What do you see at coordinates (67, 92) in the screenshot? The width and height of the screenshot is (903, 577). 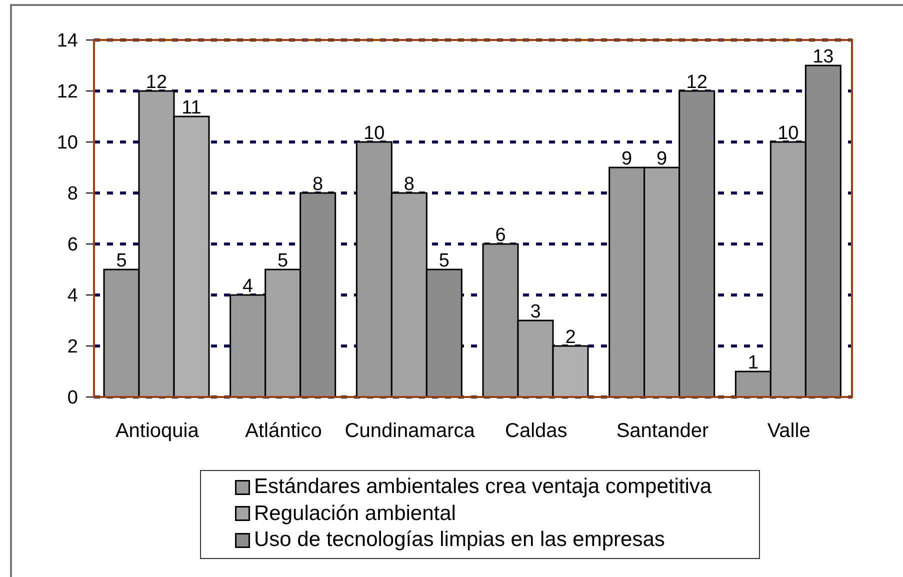 I see `y-tick-label: 12` at bounding box center [67, 92].